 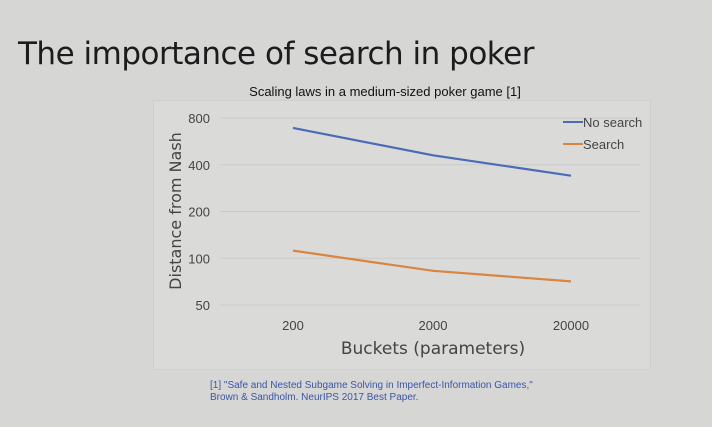 What do you see at coordinates (432, 151) in the screenshot?
I see `series-line-no-search` at bounding box center [432, 151].